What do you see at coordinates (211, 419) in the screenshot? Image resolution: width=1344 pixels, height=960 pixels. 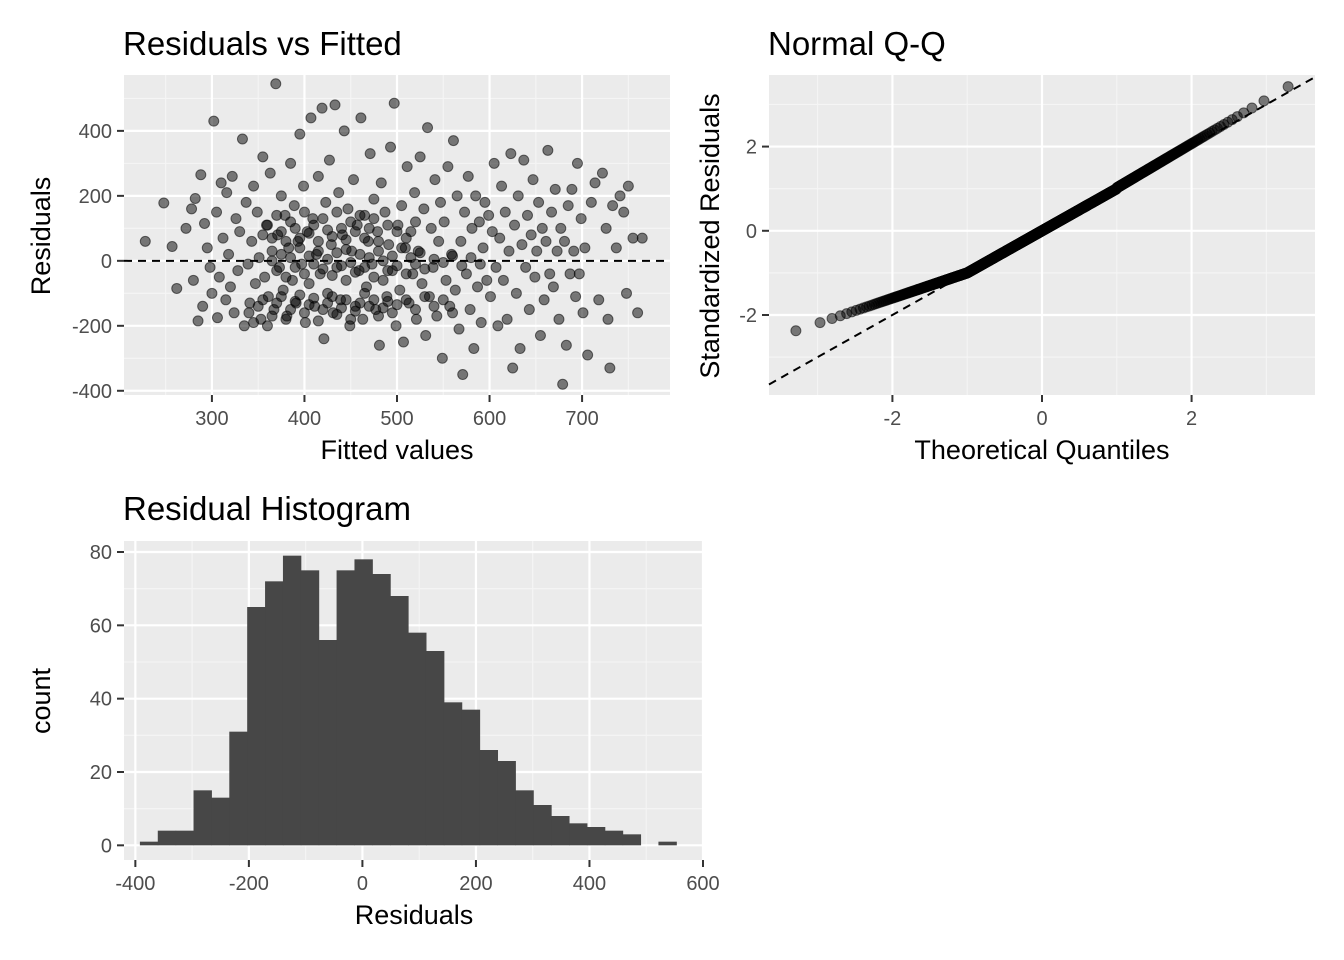 I see `x-tick-label: 300` at bounding box center [211, 419].